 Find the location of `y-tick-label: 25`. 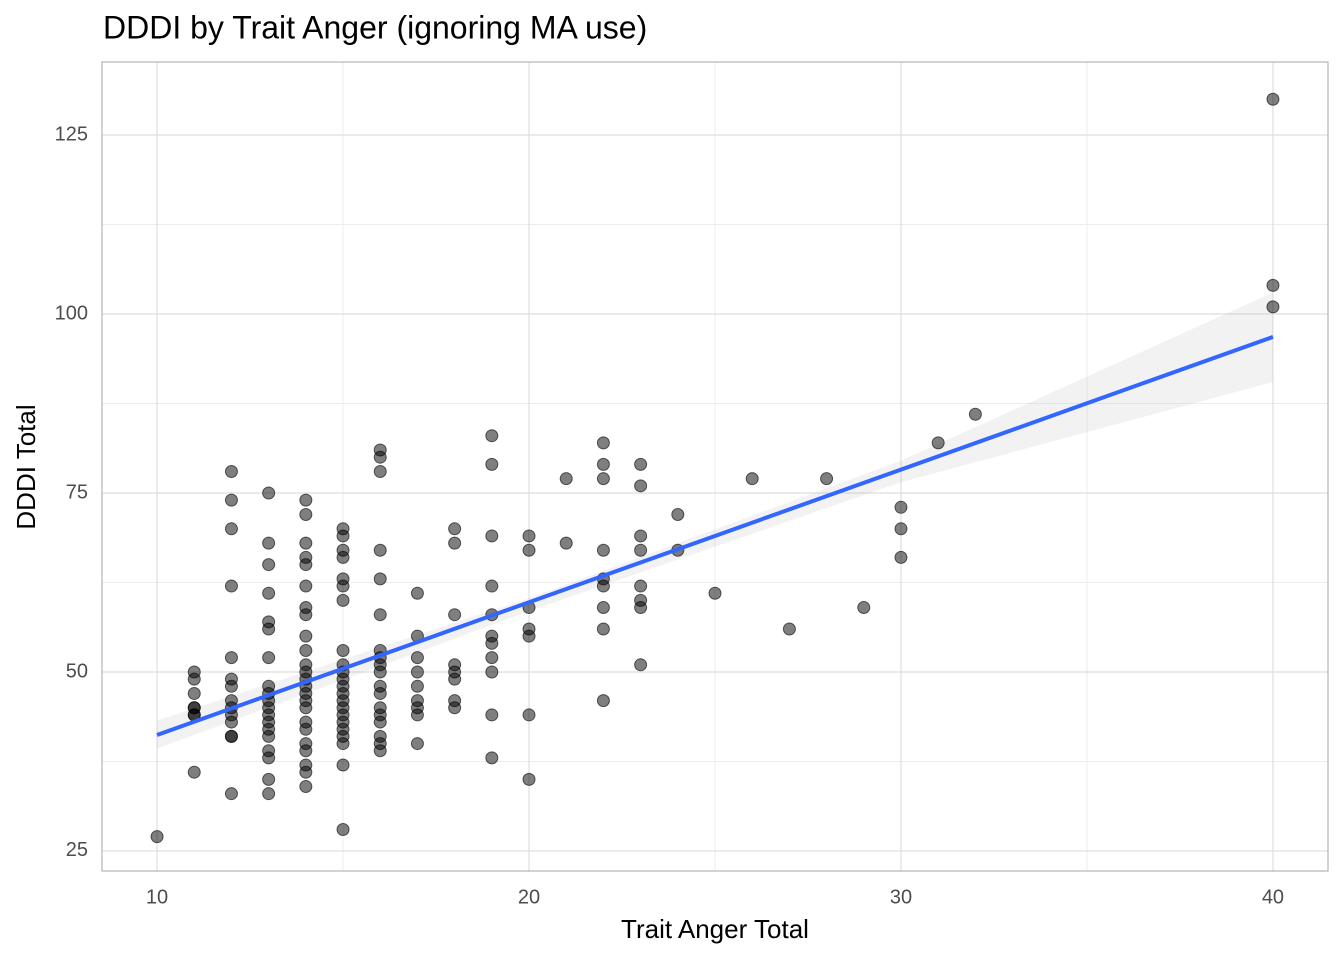

y-tick-label: 25 is located at coordinates (77, 850).